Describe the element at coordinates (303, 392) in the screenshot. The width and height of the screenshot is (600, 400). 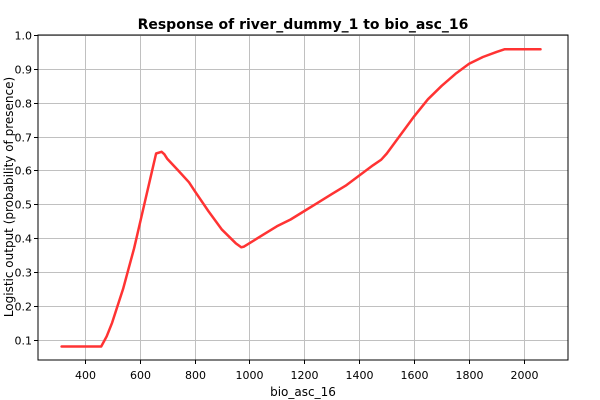
I see `x-axis-label: bio_asc_16` at that location.